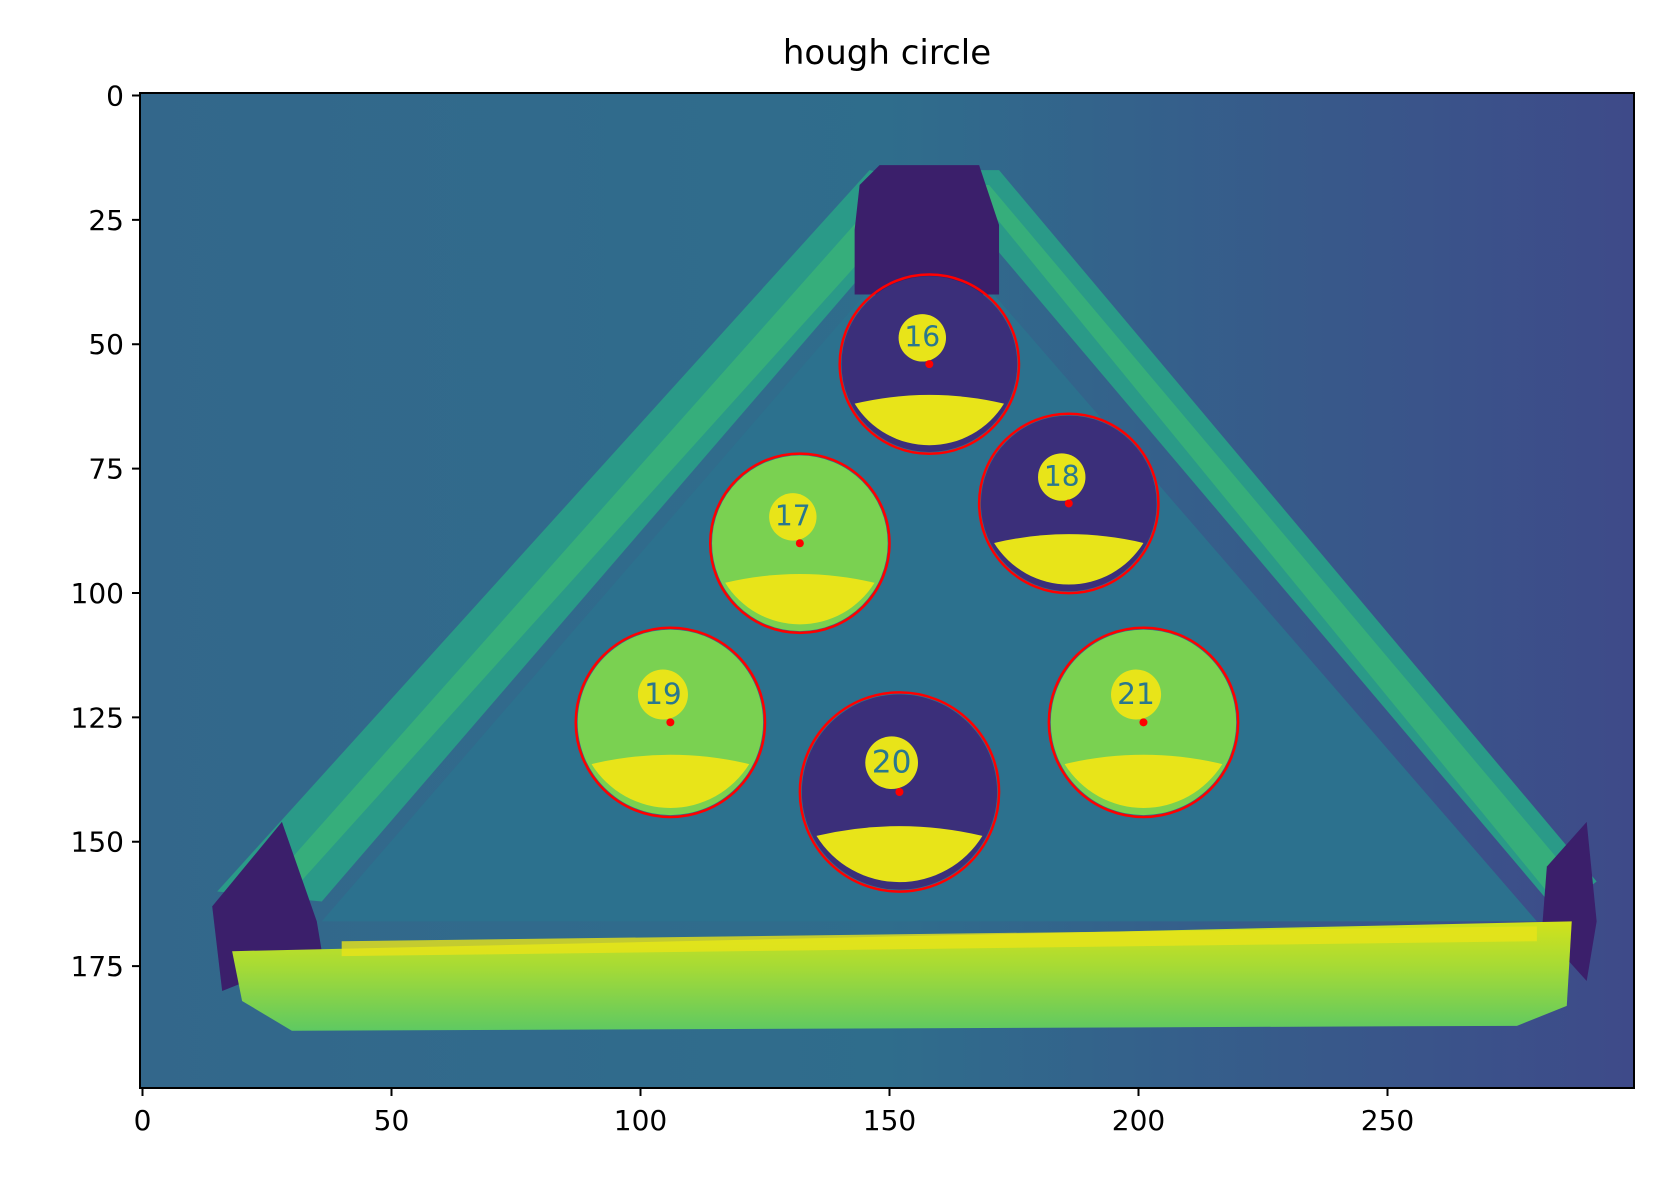 The height and width of the screenshot is (1186, 1656). Describe the element at coordinates (887, 53) in the screenshot. I see `chart-title: hough circle` at that location.